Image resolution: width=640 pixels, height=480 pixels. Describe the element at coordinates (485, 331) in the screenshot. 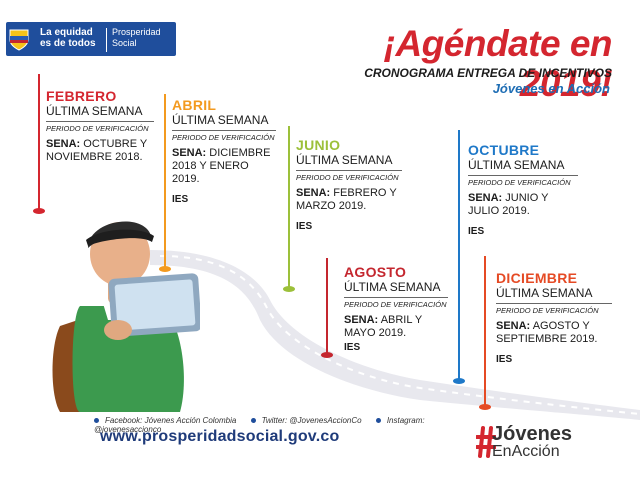

I see `diciembre-pole` at that location.